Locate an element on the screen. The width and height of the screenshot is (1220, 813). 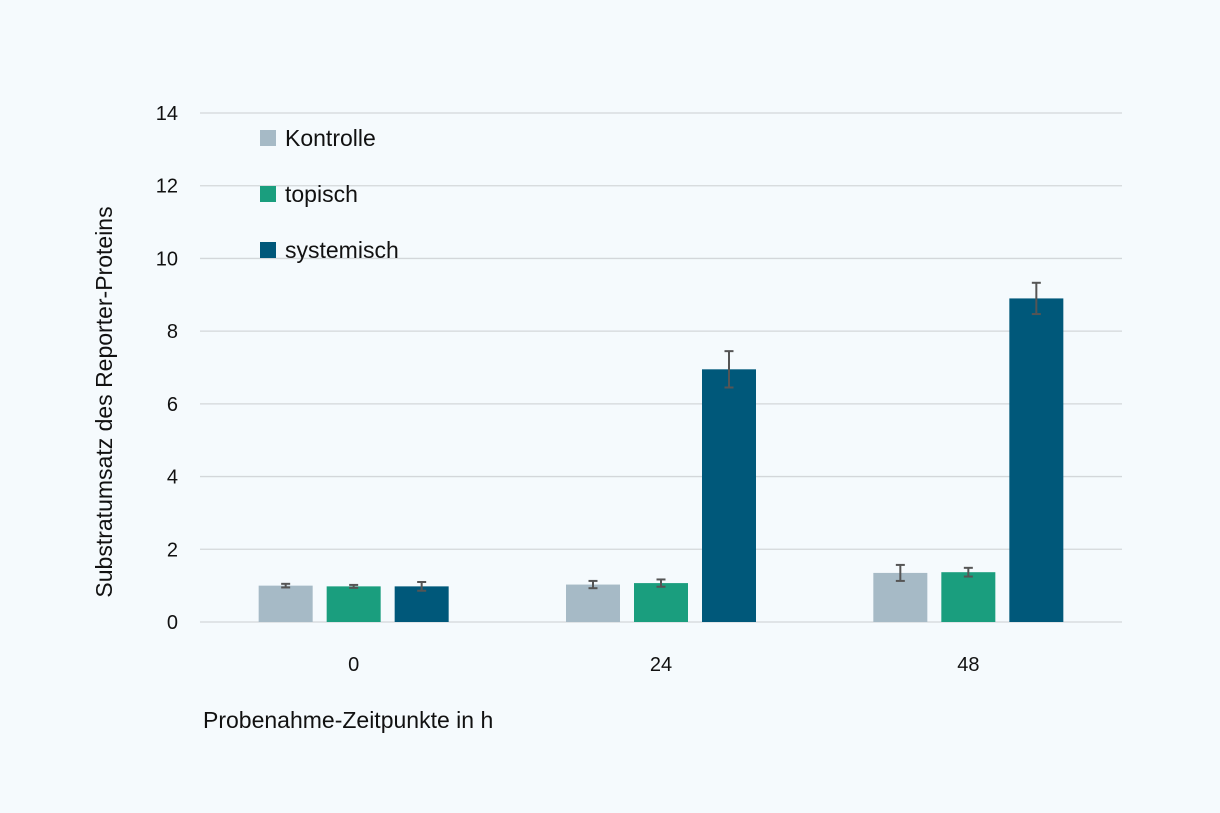
y-axis-title: Substratumsatz des Reporter-Proteins is located at coordinates (104, 401).